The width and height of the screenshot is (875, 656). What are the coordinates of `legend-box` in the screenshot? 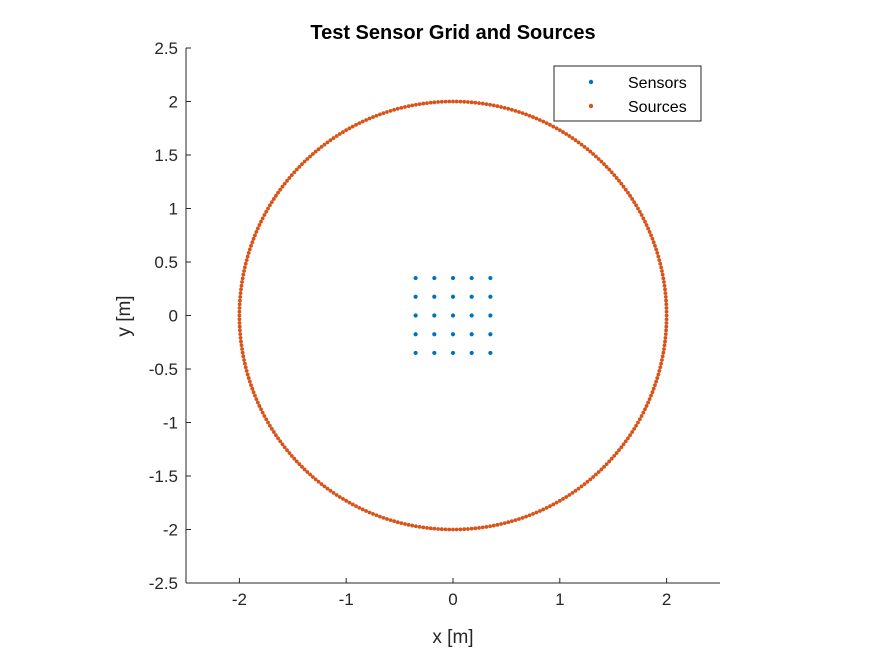 It's located at (627, 93).